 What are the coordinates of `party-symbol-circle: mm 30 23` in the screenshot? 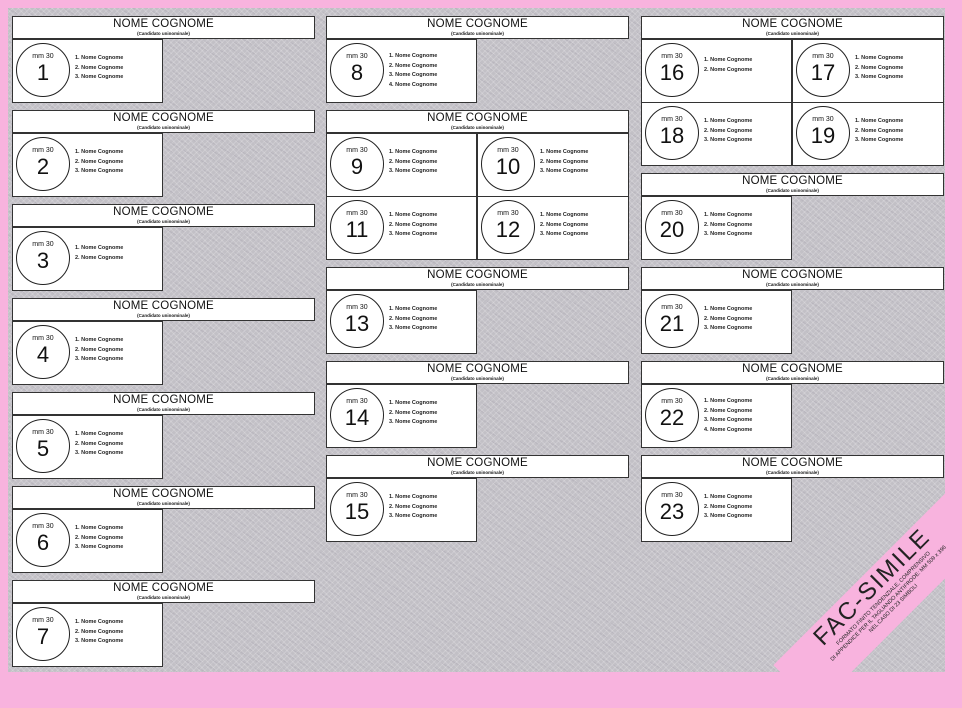 It's located at (672, 509).